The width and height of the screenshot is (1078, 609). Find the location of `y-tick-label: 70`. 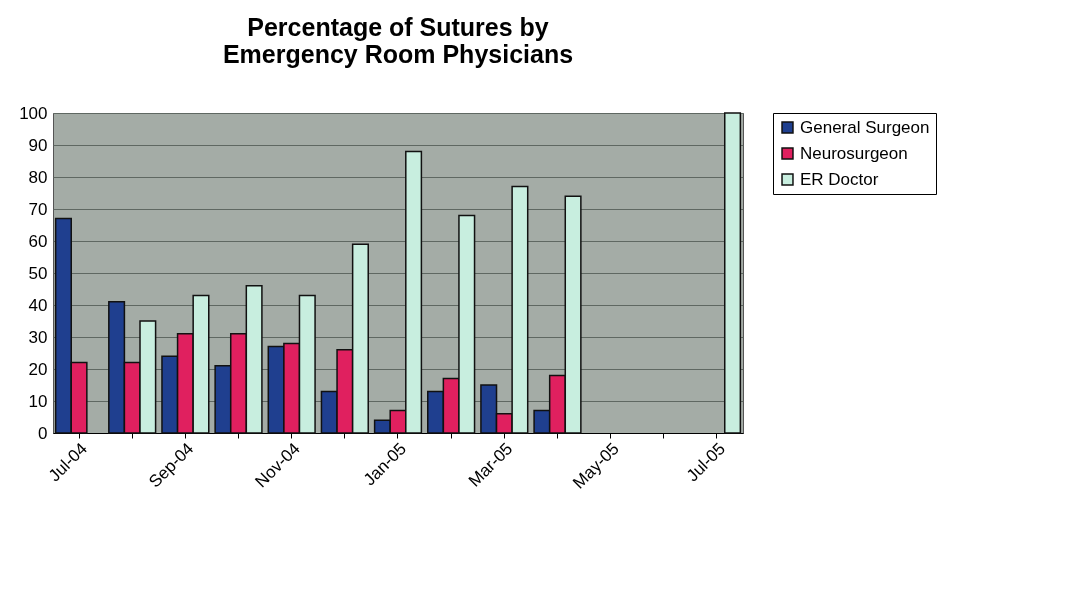

y-tick-label: 70 is located at coordinates (38, 209).